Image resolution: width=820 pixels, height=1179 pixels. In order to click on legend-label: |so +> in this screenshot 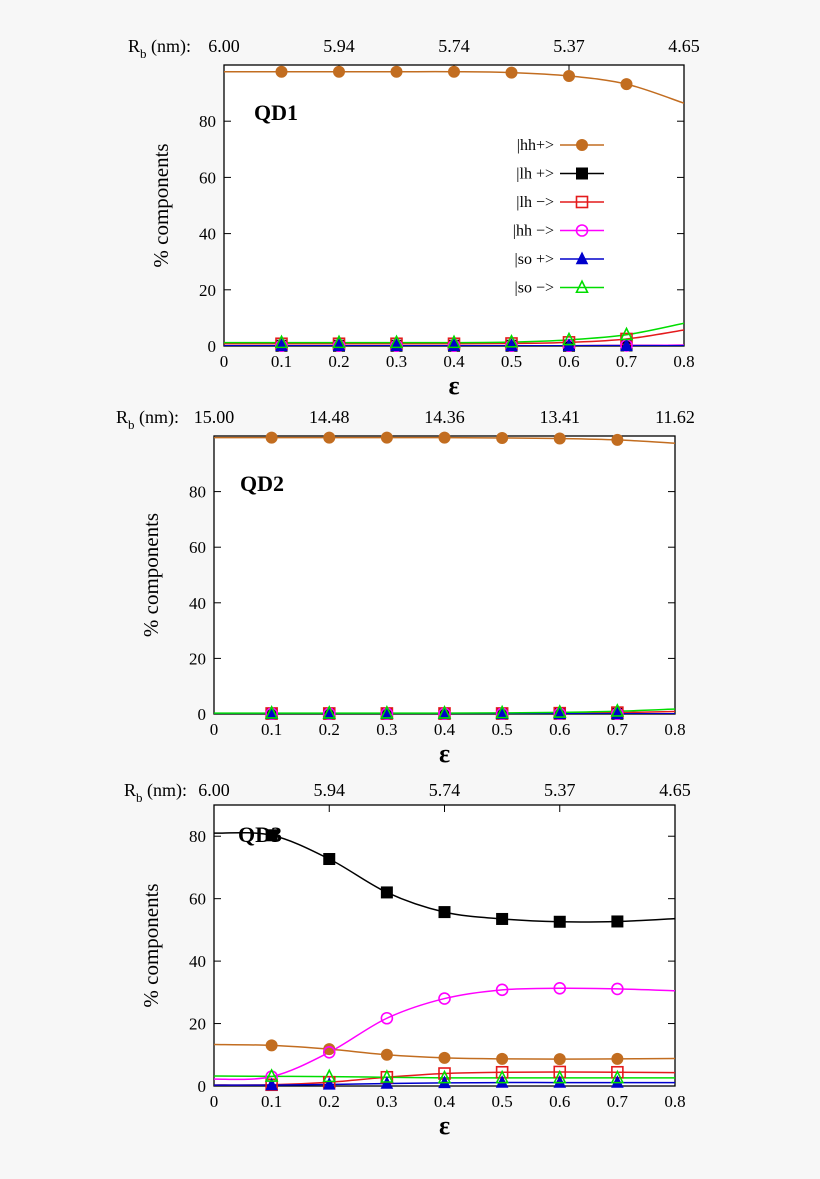, I will do `click(534, 259)`.